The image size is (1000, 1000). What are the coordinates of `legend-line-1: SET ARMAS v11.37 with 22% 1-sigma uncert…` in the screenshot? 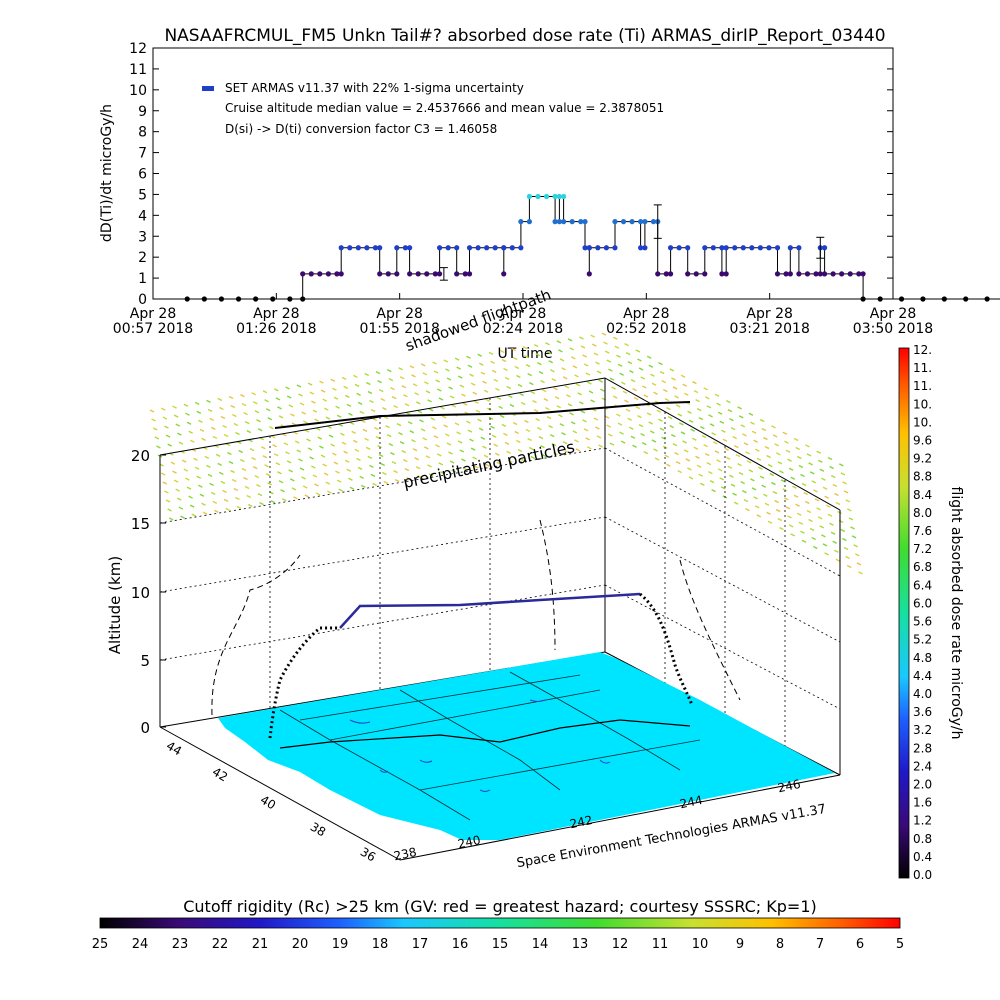 It's located at (374, 88).